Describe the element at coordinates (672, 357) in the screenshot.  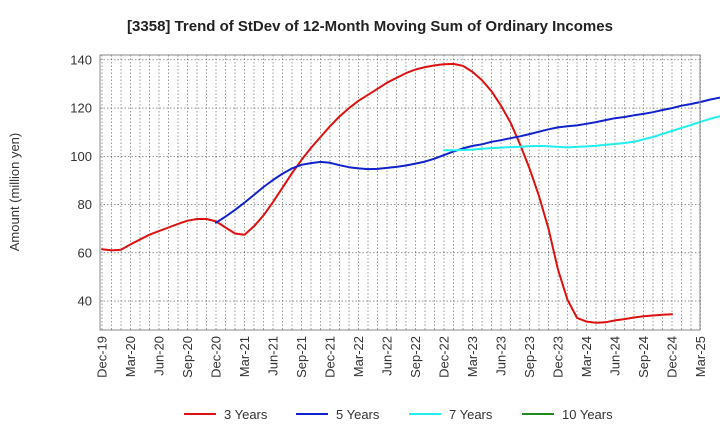
I see `x-tick-label: Dec-24` at that location.